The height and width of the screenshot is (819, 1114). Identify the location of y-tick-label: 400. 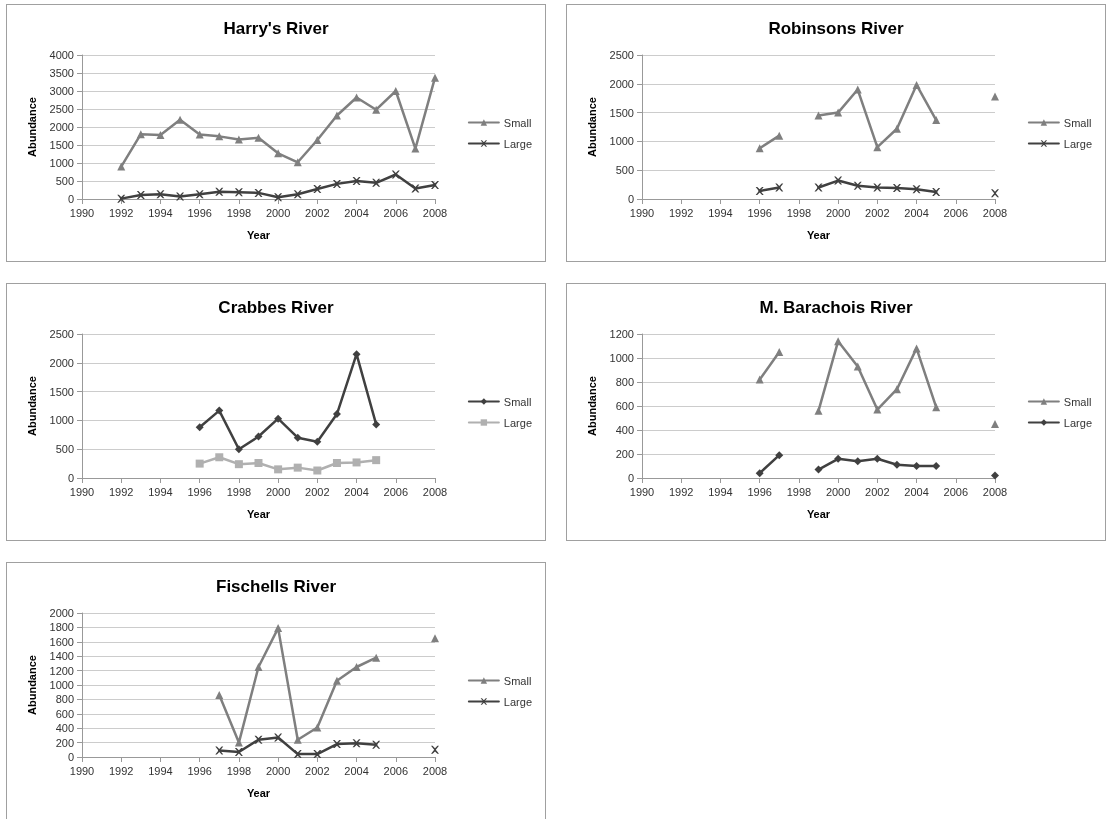
(624, 430).